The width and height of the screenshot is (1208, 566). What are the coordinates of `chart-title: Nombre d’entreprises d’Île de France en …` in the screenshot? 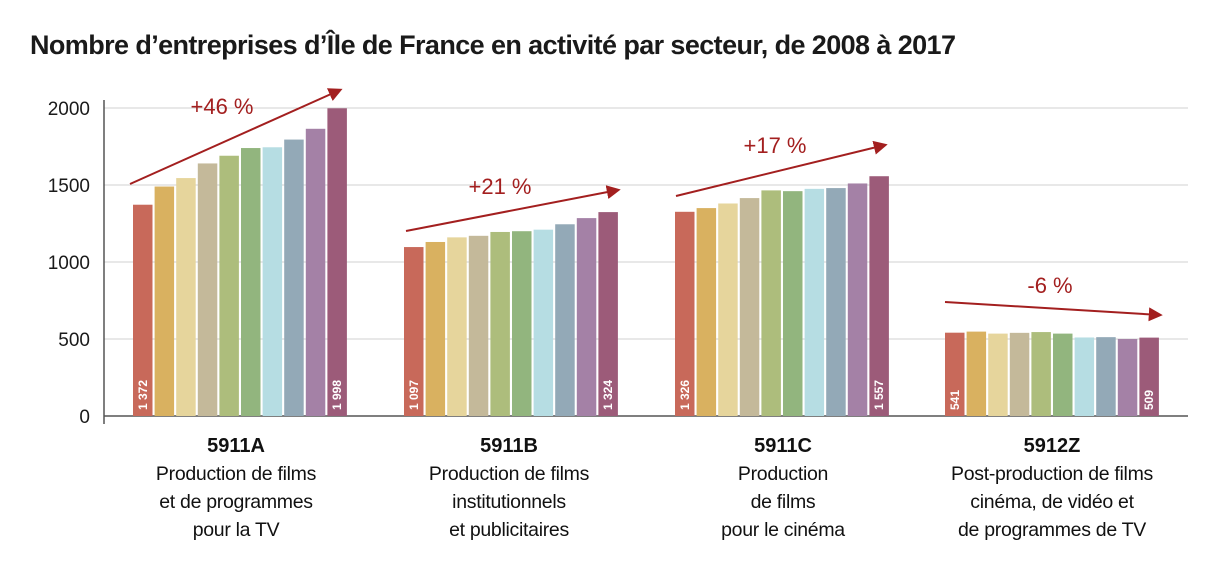 It's located at (492, 44).